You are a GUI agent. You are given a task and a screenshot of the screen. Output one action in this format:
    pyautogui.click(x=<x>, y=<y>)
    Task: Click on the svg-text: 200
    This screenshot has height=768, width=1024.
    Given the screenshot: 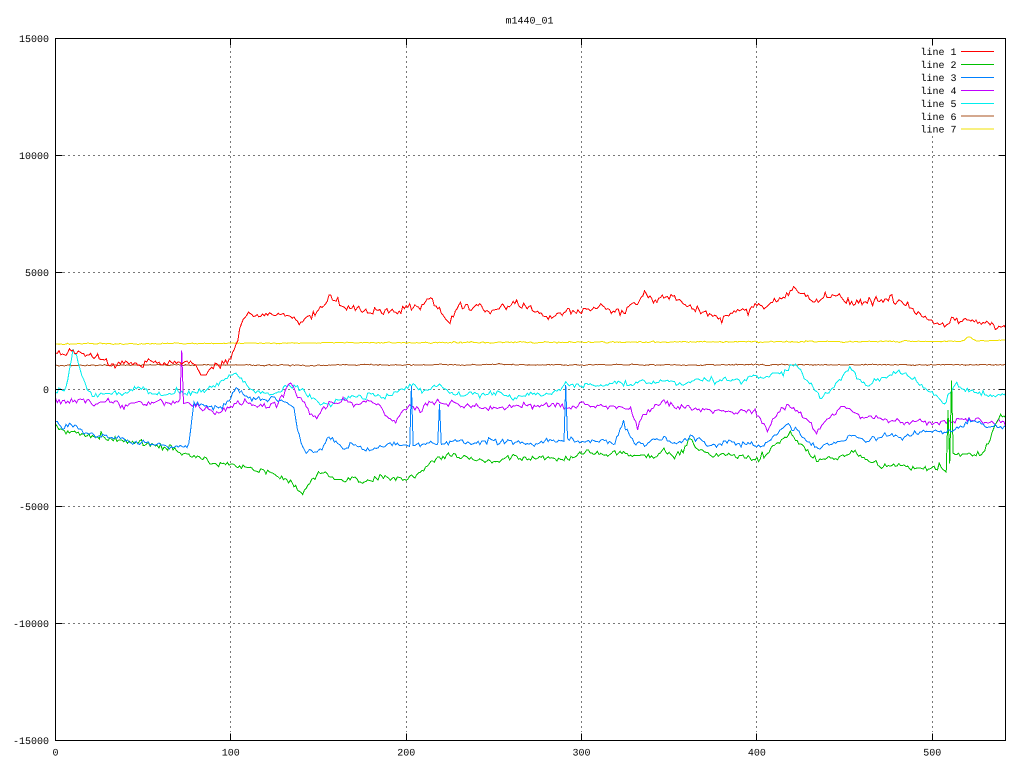 What is the action you would take?
    pyautogui.click(x=406, y=754)
    